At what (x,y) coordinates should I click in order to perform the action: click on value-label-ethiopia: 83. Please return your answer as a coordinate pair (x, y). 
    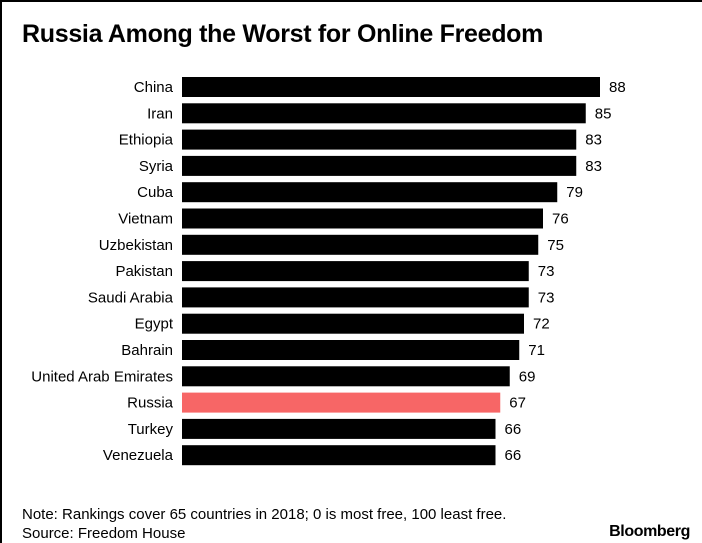
    Looking at the image, I should click on (593, 140).